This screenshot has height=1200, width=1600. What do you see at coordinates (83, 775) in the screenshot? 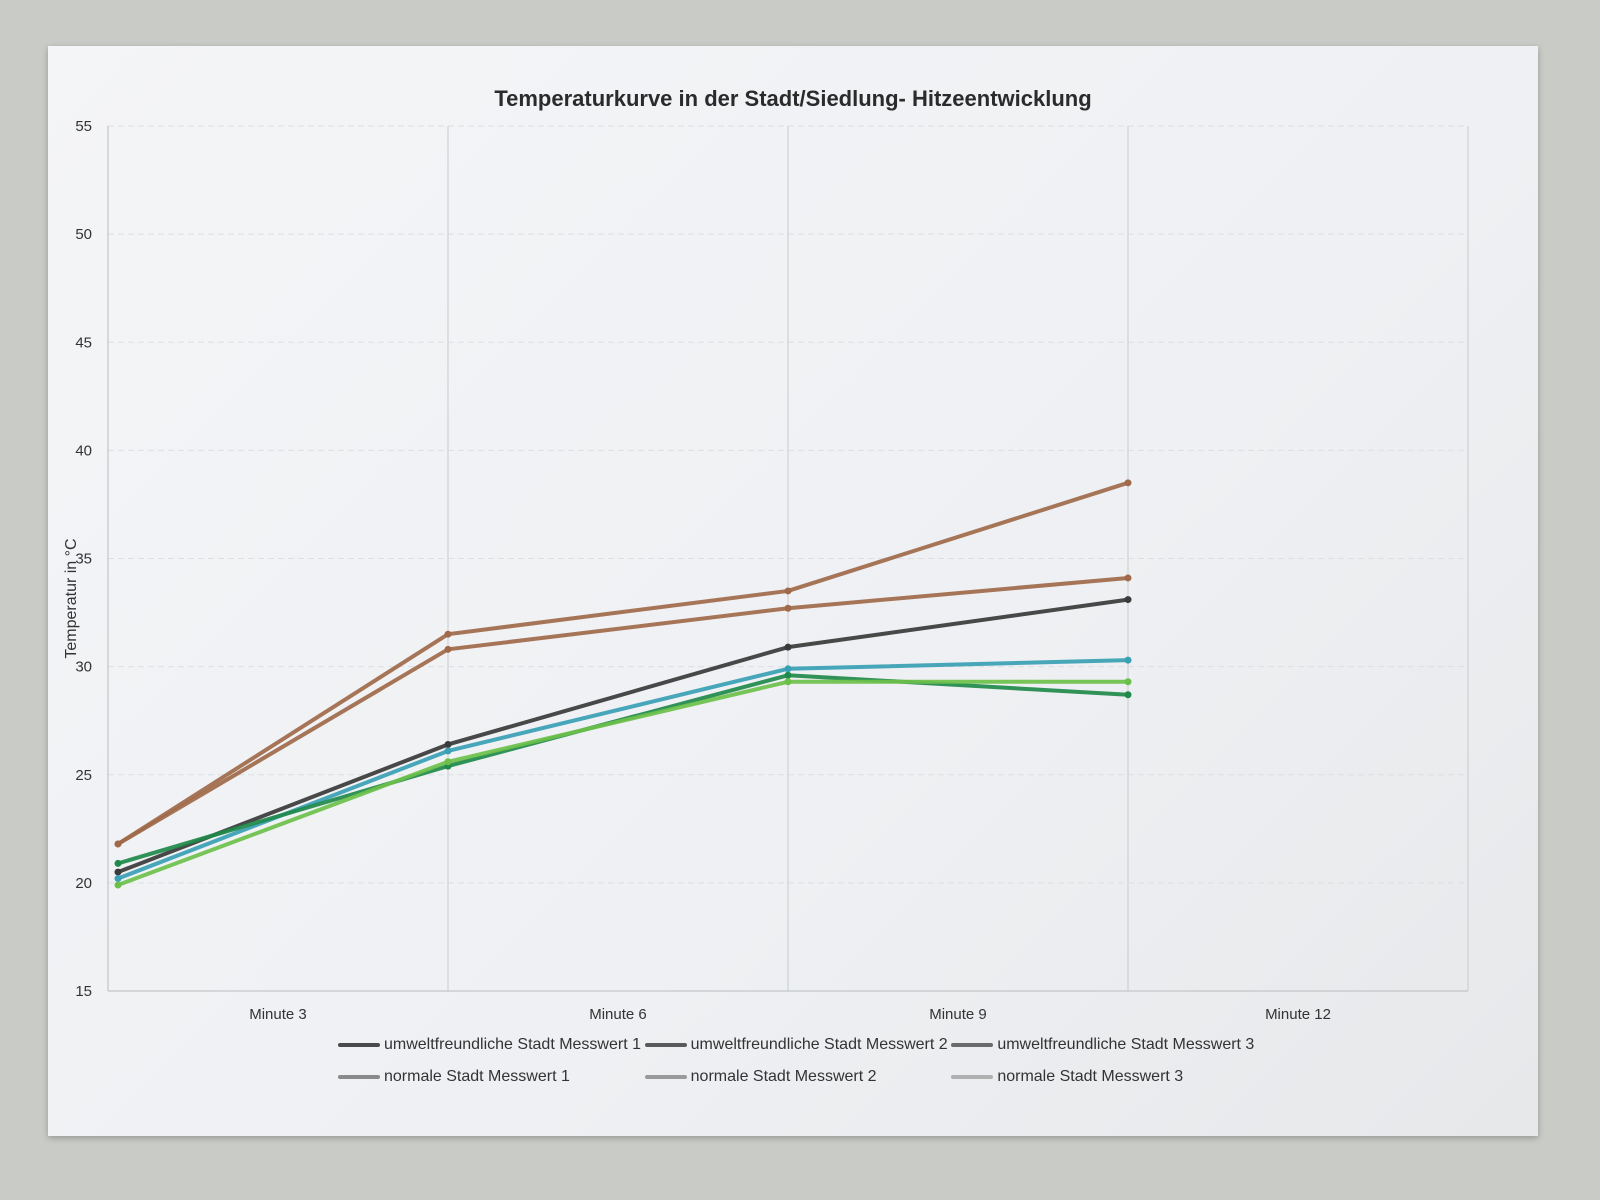
I see `y-tick-label: 25` at bounding box center [83, 775].